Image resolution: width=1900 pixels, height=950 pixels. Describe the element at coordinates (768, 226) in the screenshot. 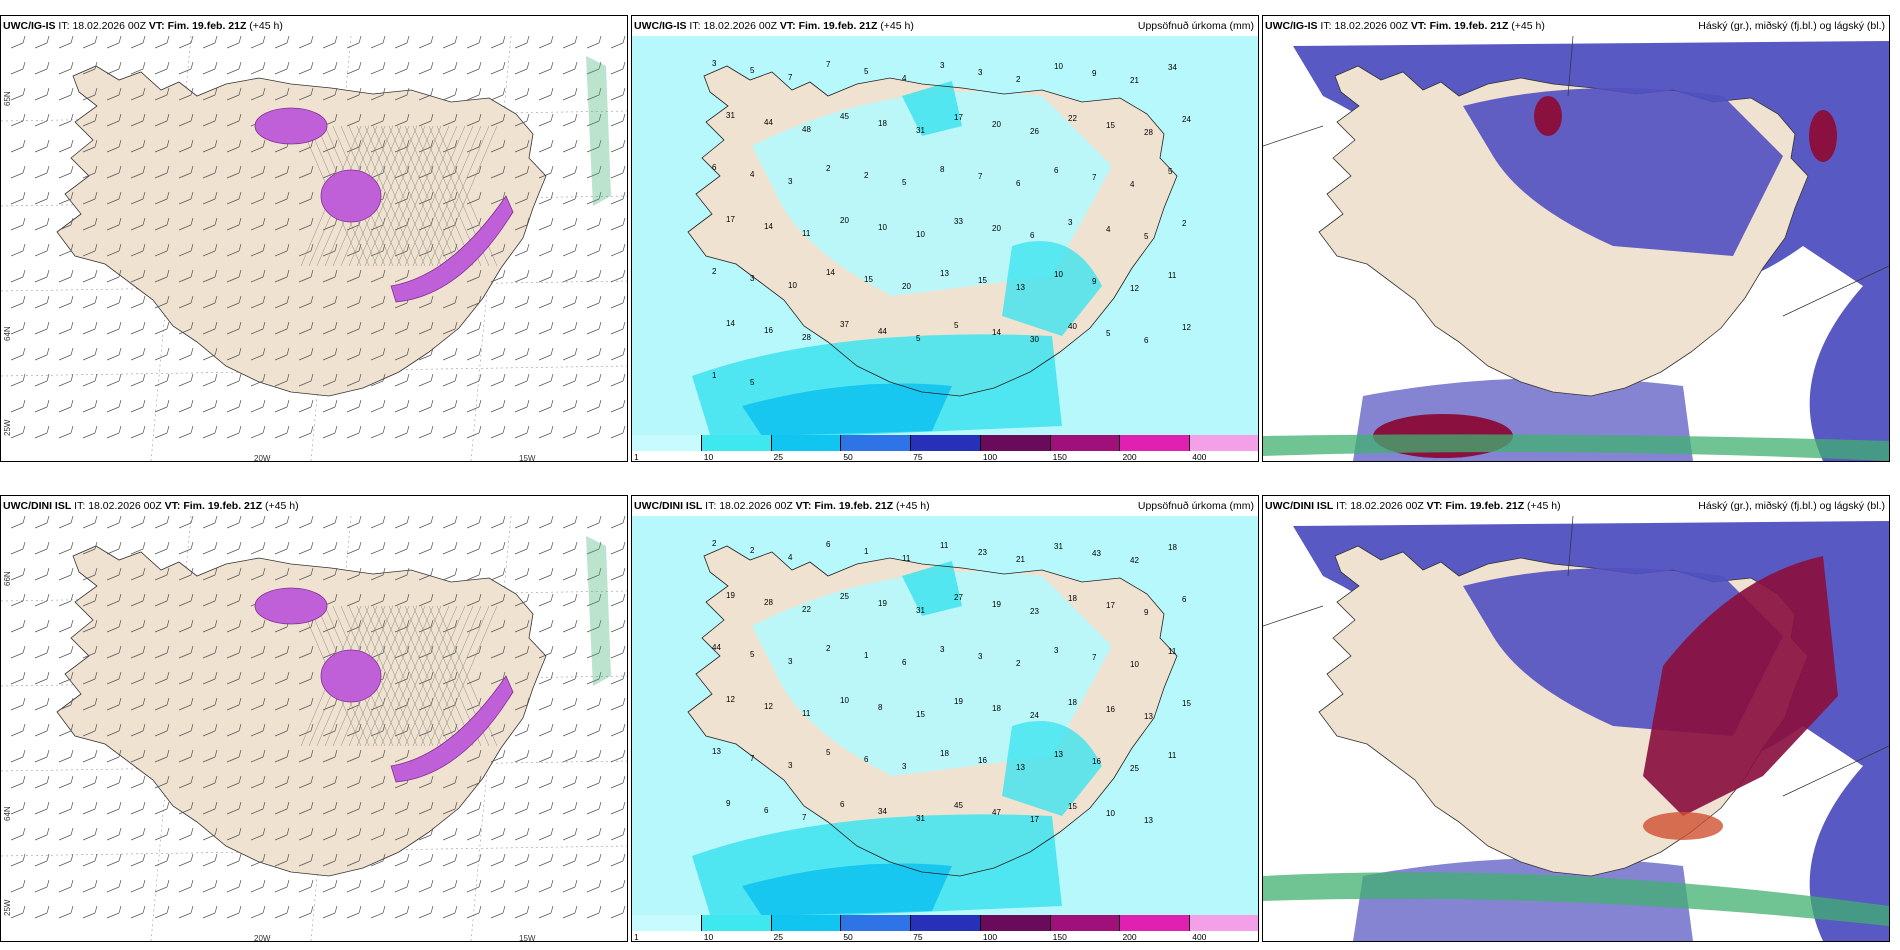

I see `precip-amount-label: 14` at that location.